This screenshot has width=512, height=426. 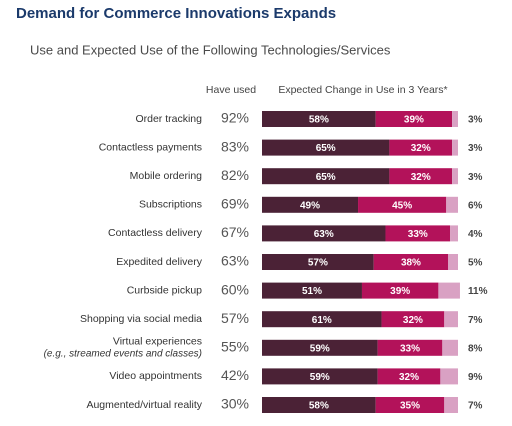 I want to click on bar-value-label: 38%, so click(x=411, y=263).